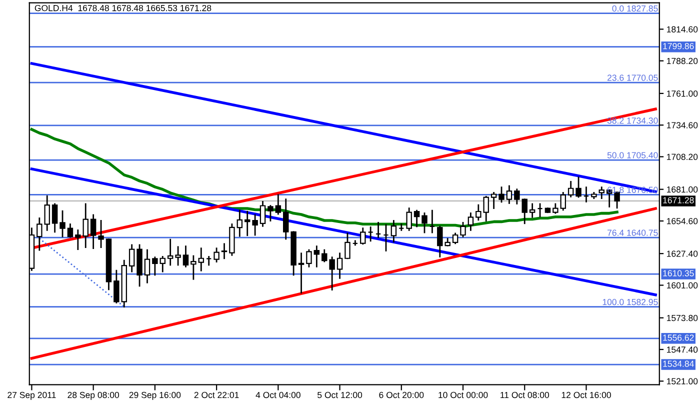 This screenshot has height=402, width=700. I want to click on y-tick-label: 1521.00, so click(682, 381).